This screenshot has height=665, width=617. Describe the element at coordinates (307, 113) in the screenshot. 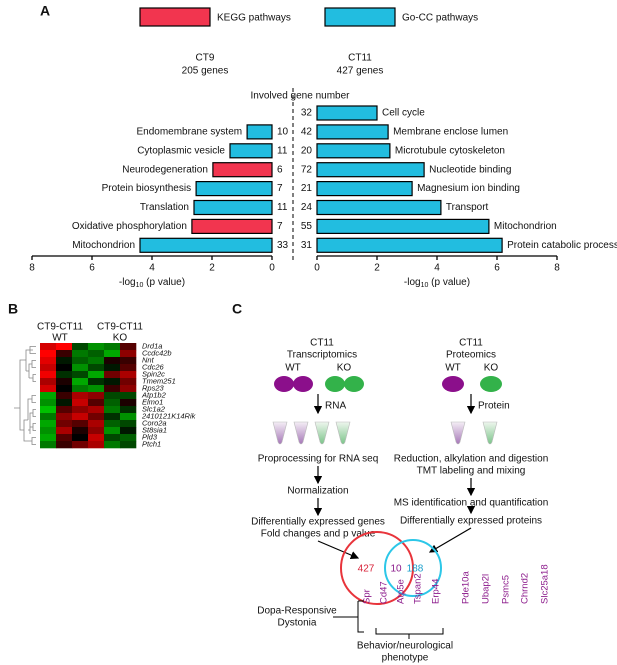

I see `count-label: 32` at that location.